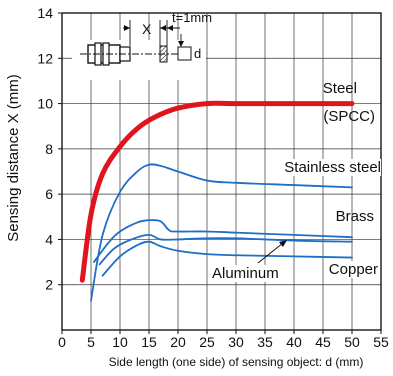 This screenshot has height=376, width=393. I want to click on x-tick-label: 55, so click(381, 342).